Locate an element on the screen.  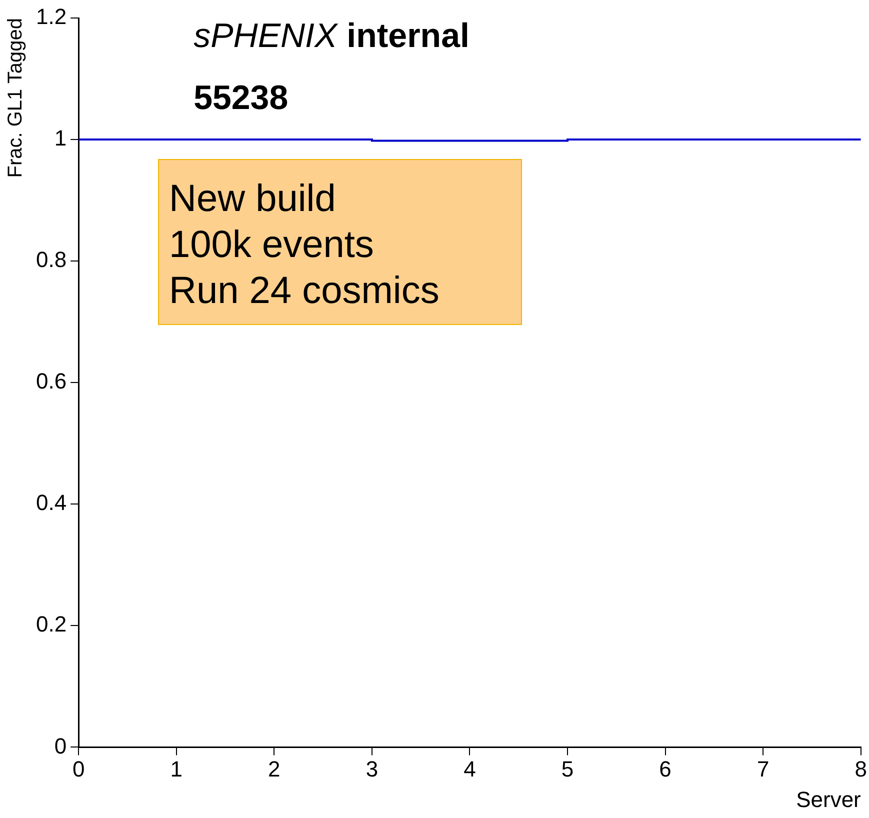
x-axis-title: Server is located at coordinates (828, 799).